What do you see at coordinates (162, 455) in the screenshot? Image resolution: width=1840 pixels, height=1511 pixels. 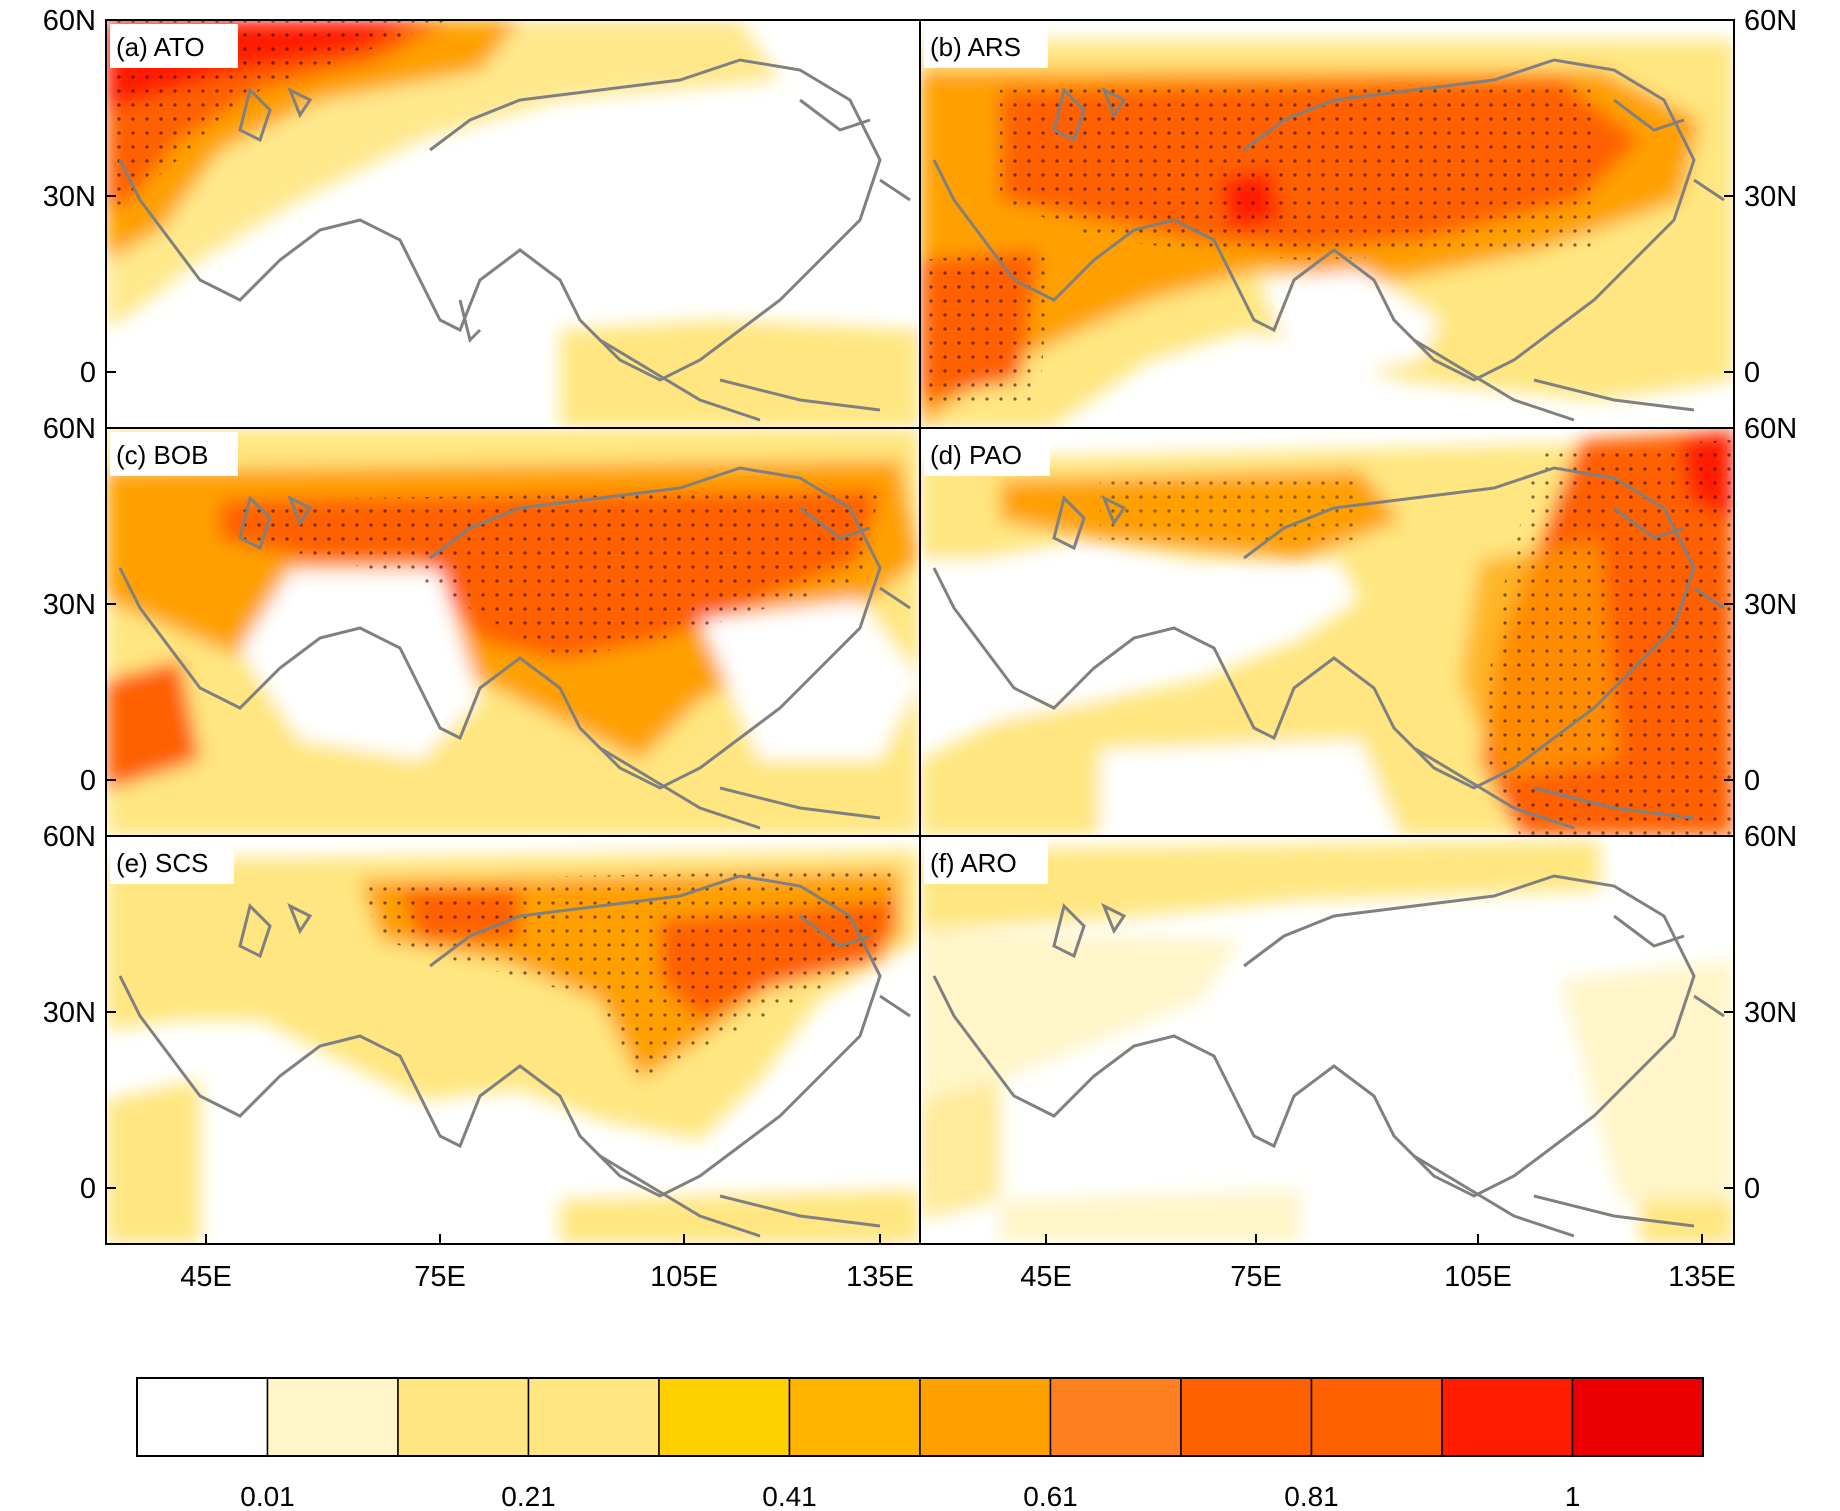 I see `panel-label-c: (c) BOB` at bounding box center [162, 455].